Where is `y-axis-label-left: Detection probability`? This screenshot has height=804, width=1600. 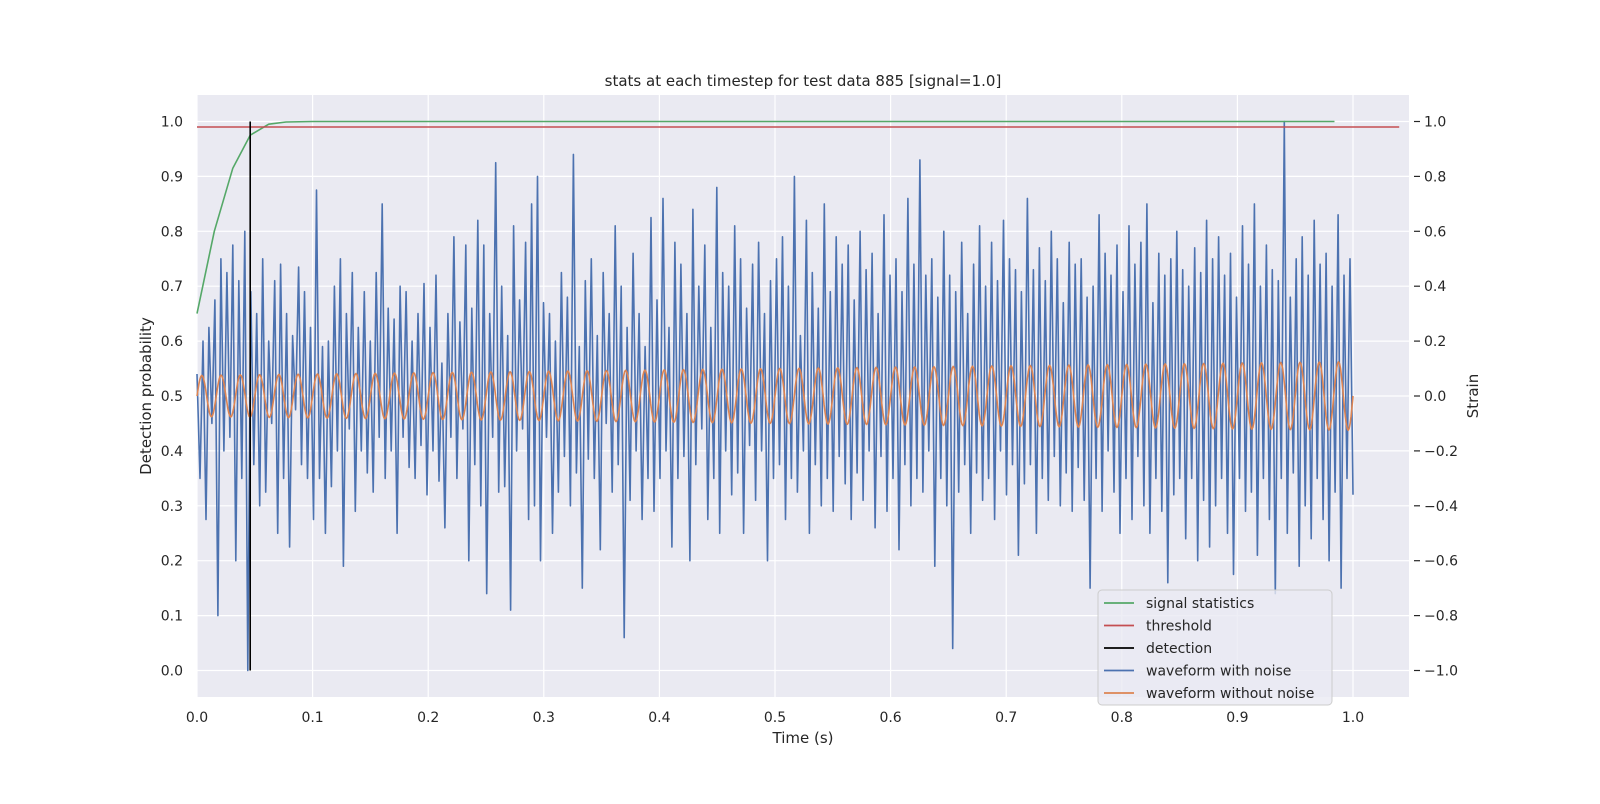
y-axis-label-left: Detection probability is located at coordinates (146, 396).